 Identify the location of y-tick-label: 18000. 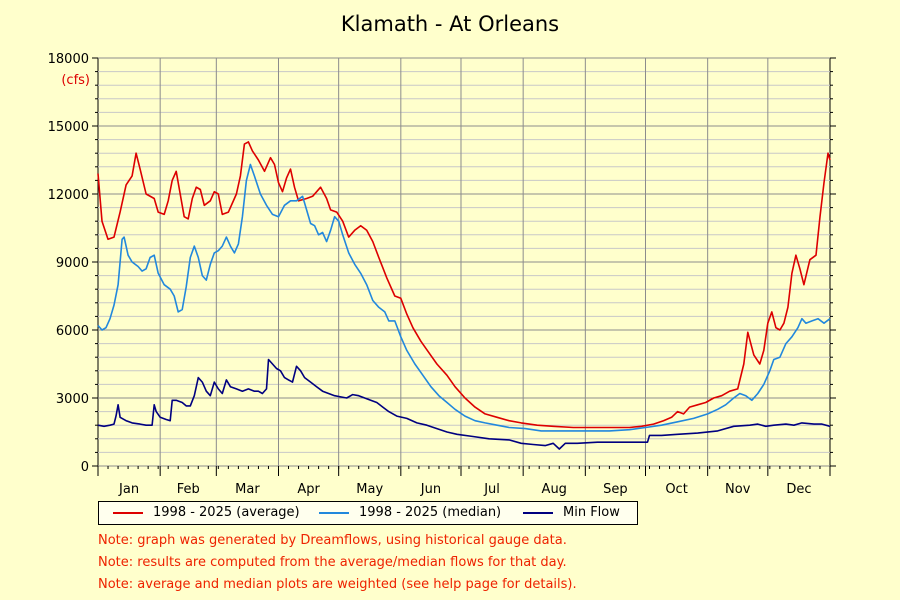
(68, 59).